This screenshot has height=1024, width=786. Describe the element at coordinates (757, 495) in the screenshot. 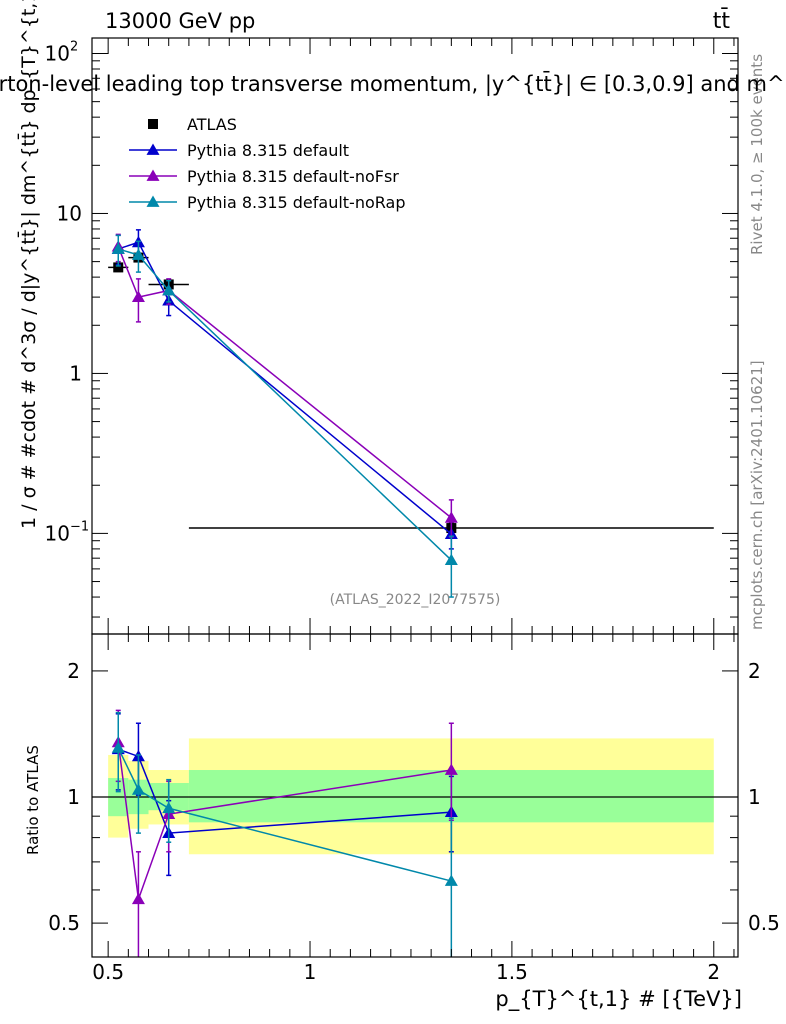

I see `mcplots-label: mcplots.cern.ch [arXiv:2401.10621]` at that location.